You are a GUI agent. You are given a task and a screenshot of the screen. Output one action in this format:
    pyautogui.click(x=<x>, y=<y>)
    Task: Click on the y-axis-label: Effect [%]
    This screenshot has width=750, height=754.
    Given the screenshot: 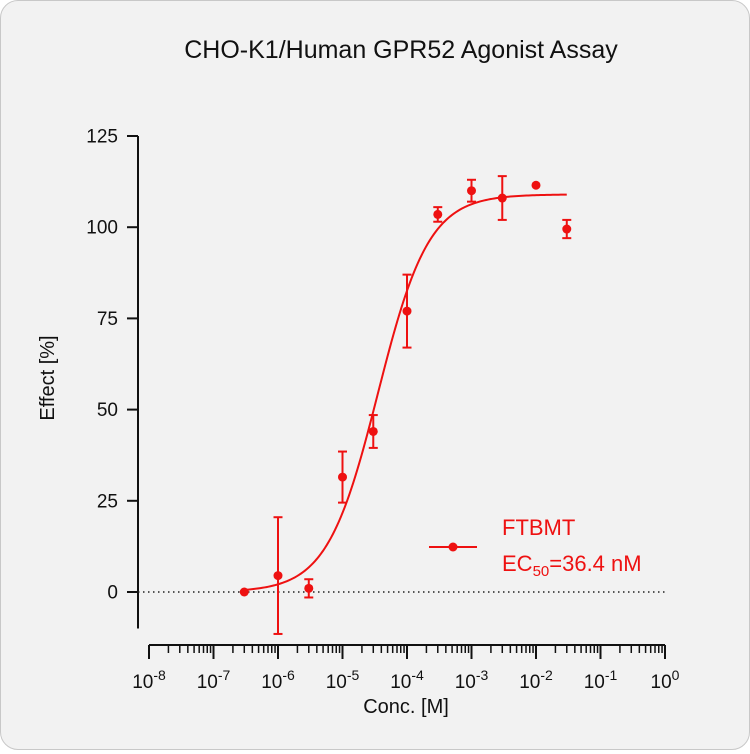 What is the action you would take?
    pyautogui.click(x=48, y=377)
    